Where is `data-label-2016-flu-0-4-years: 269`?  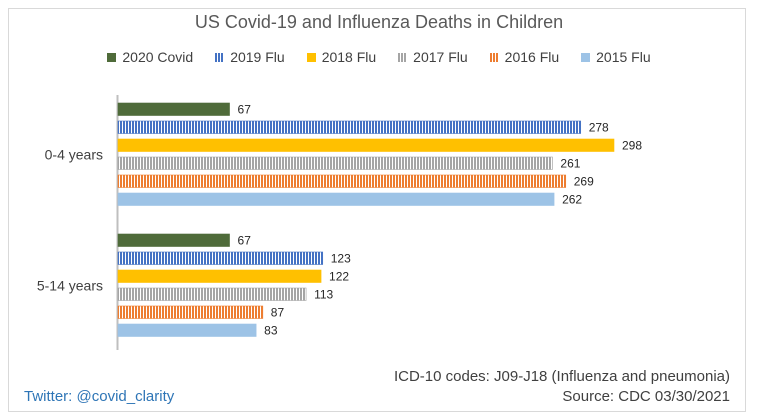 data-label-2016-flu-0-4-years: 269 is located at coordinates (584, 182).